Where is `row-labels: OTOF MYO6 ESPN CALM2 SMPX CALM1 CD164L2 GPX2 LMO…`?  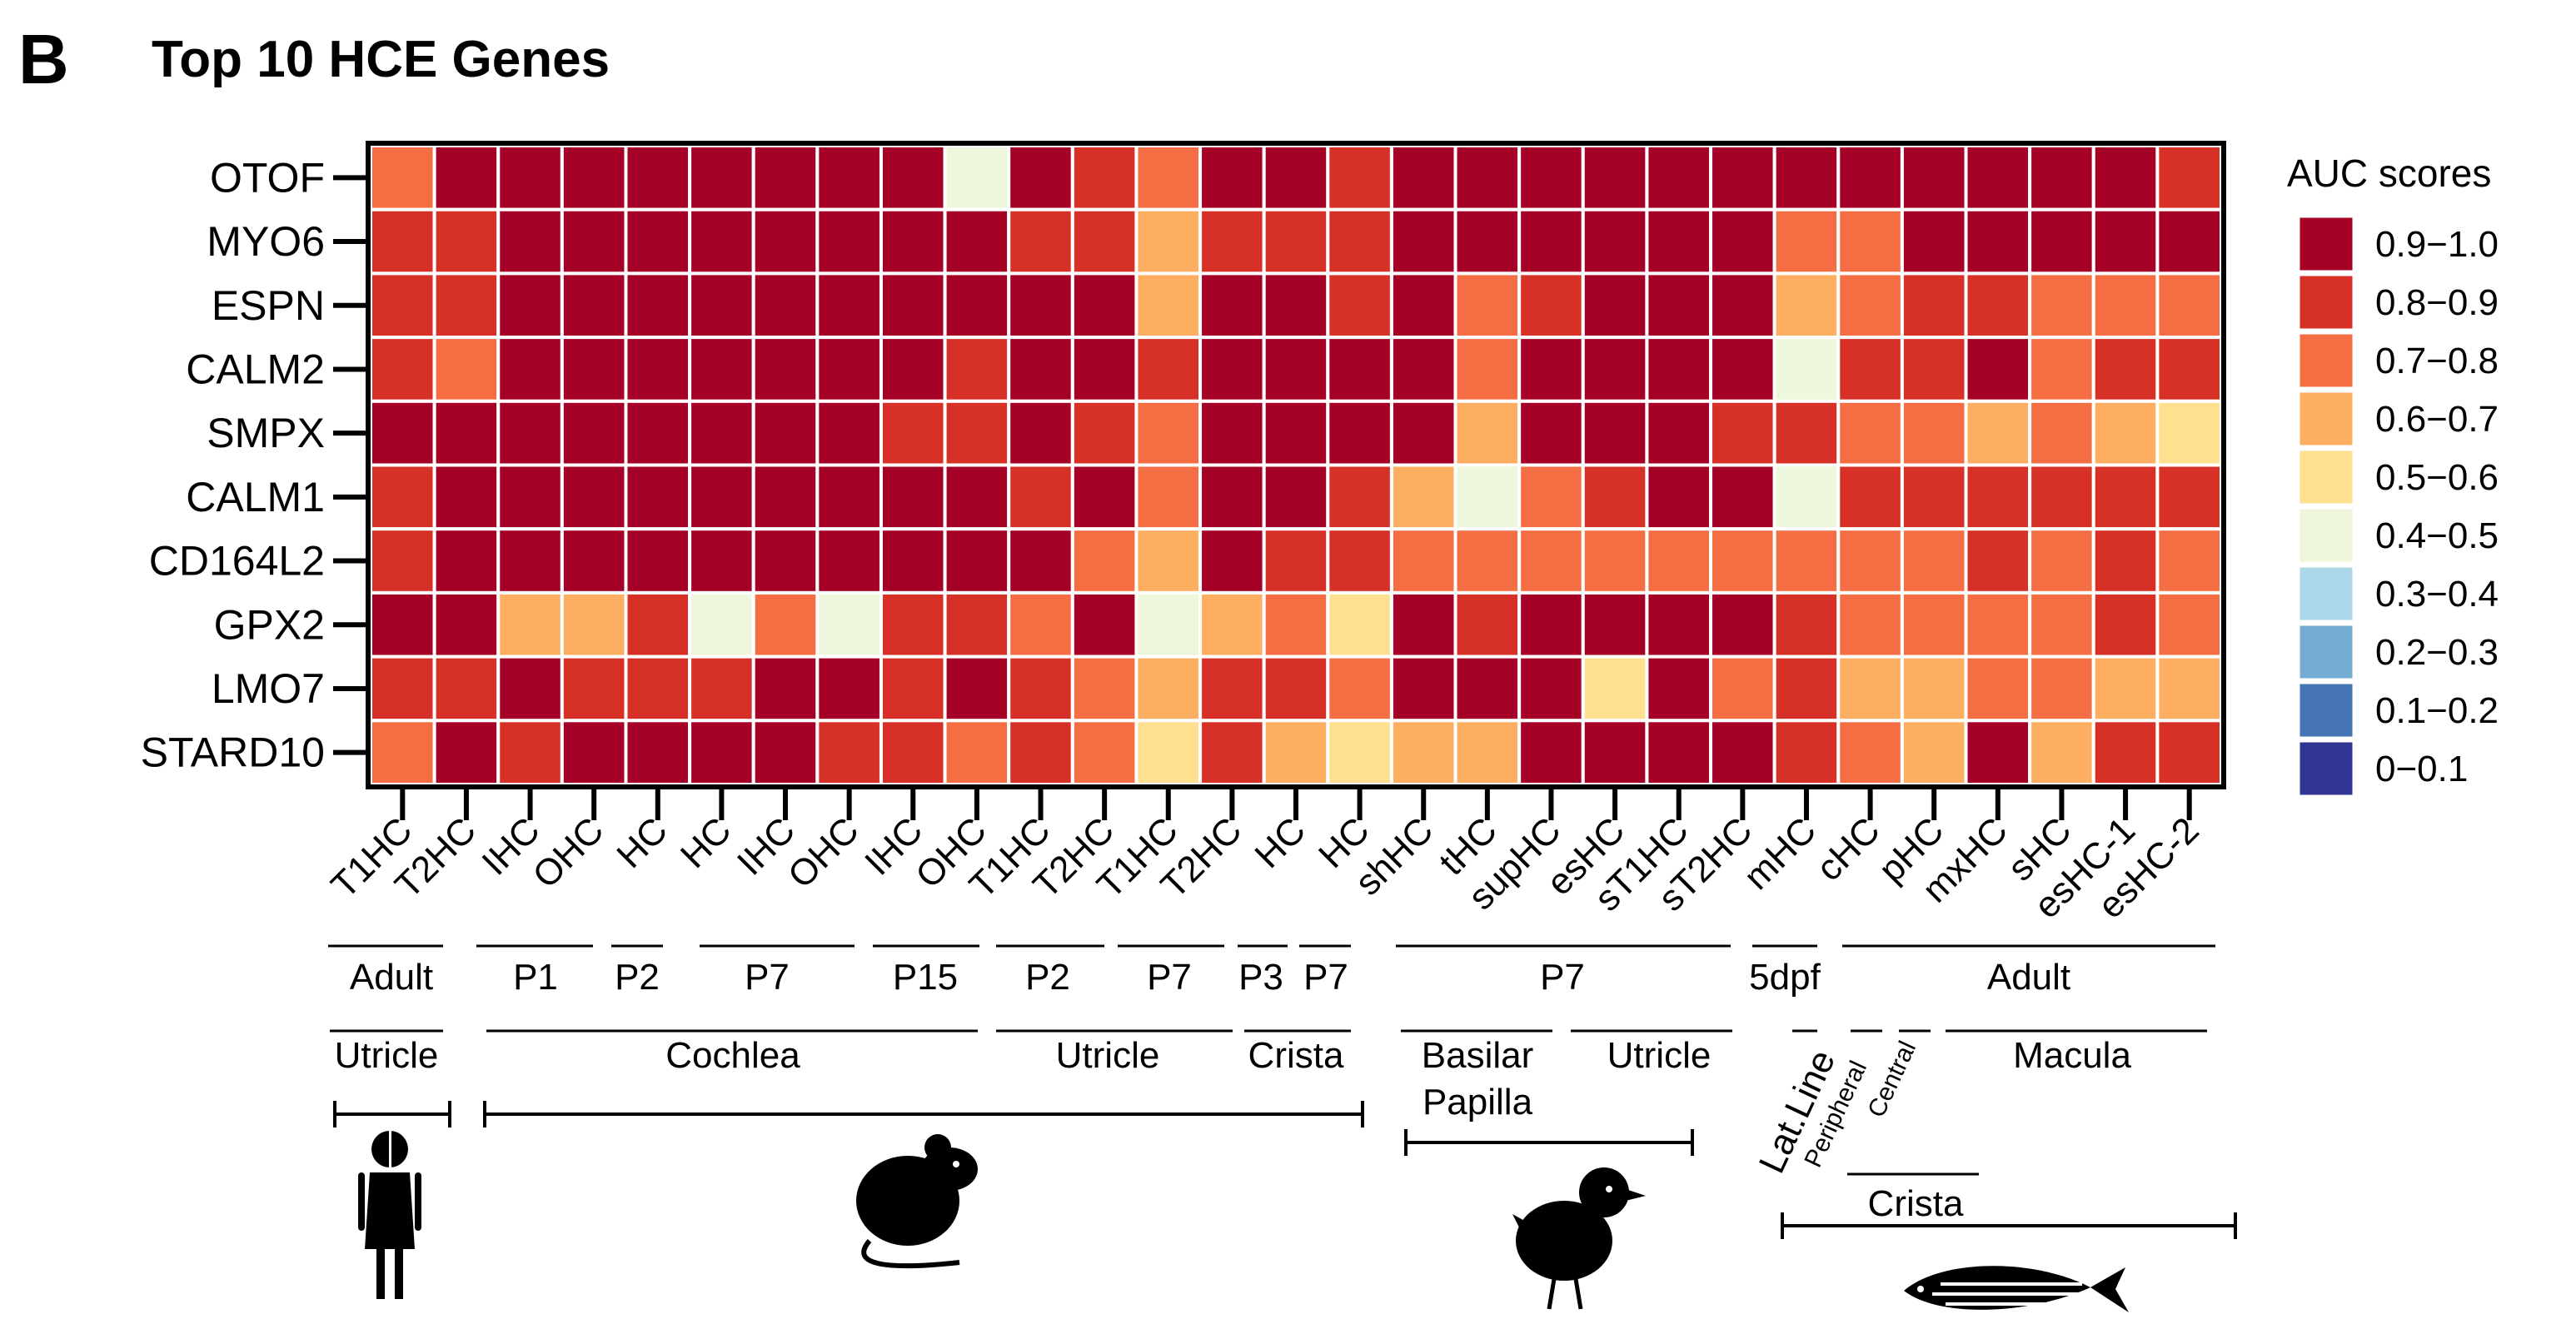 row-labels: OTOF MYO6 ESPN CALM2 SMPX CALM1 CD164L2 GPX2 LMO… is located at coordinates (254, 465).